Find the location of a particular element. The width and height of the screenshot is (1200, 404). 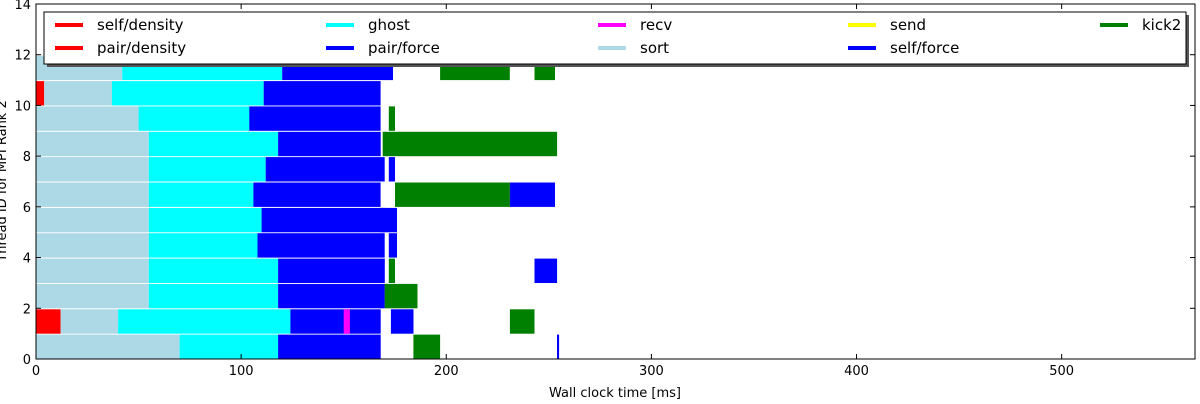

legend-label: kick2 is located at coordinates (1161, 25).